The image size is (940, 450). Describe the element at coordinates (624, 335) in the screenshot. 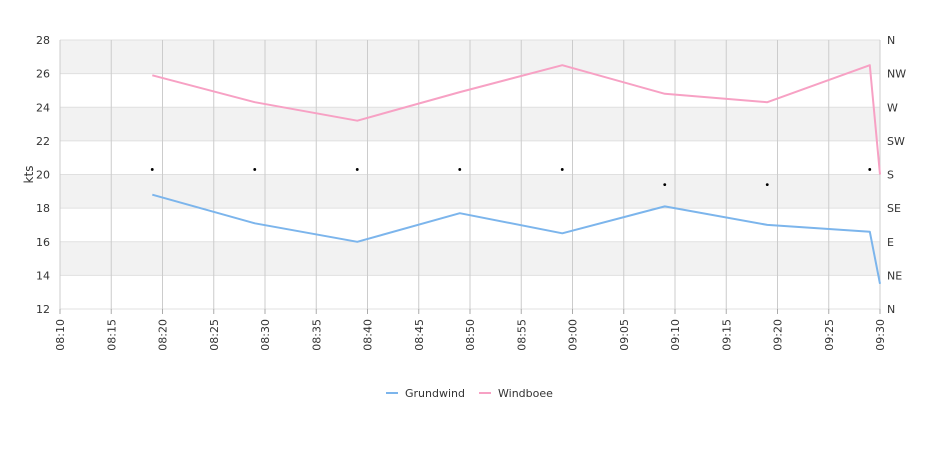

I see `x-tick-label: 09:05` at that location.